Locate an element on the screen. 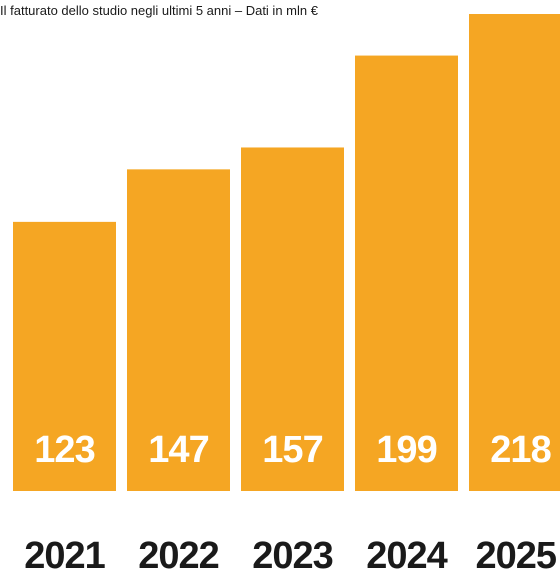  x-tick-label: 2022 is located at coordinates (178, 554).